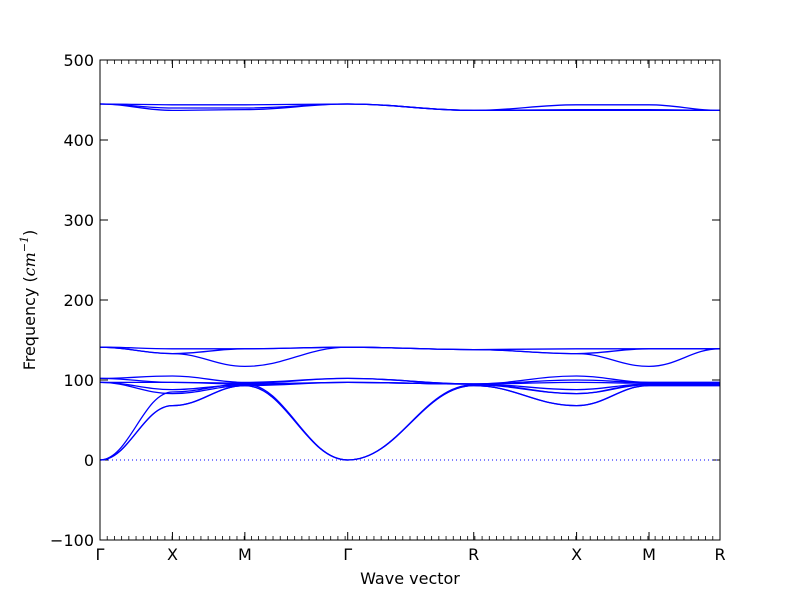  I want to click on y-axis-title-prefix: Frequency (, so click(29, 323).